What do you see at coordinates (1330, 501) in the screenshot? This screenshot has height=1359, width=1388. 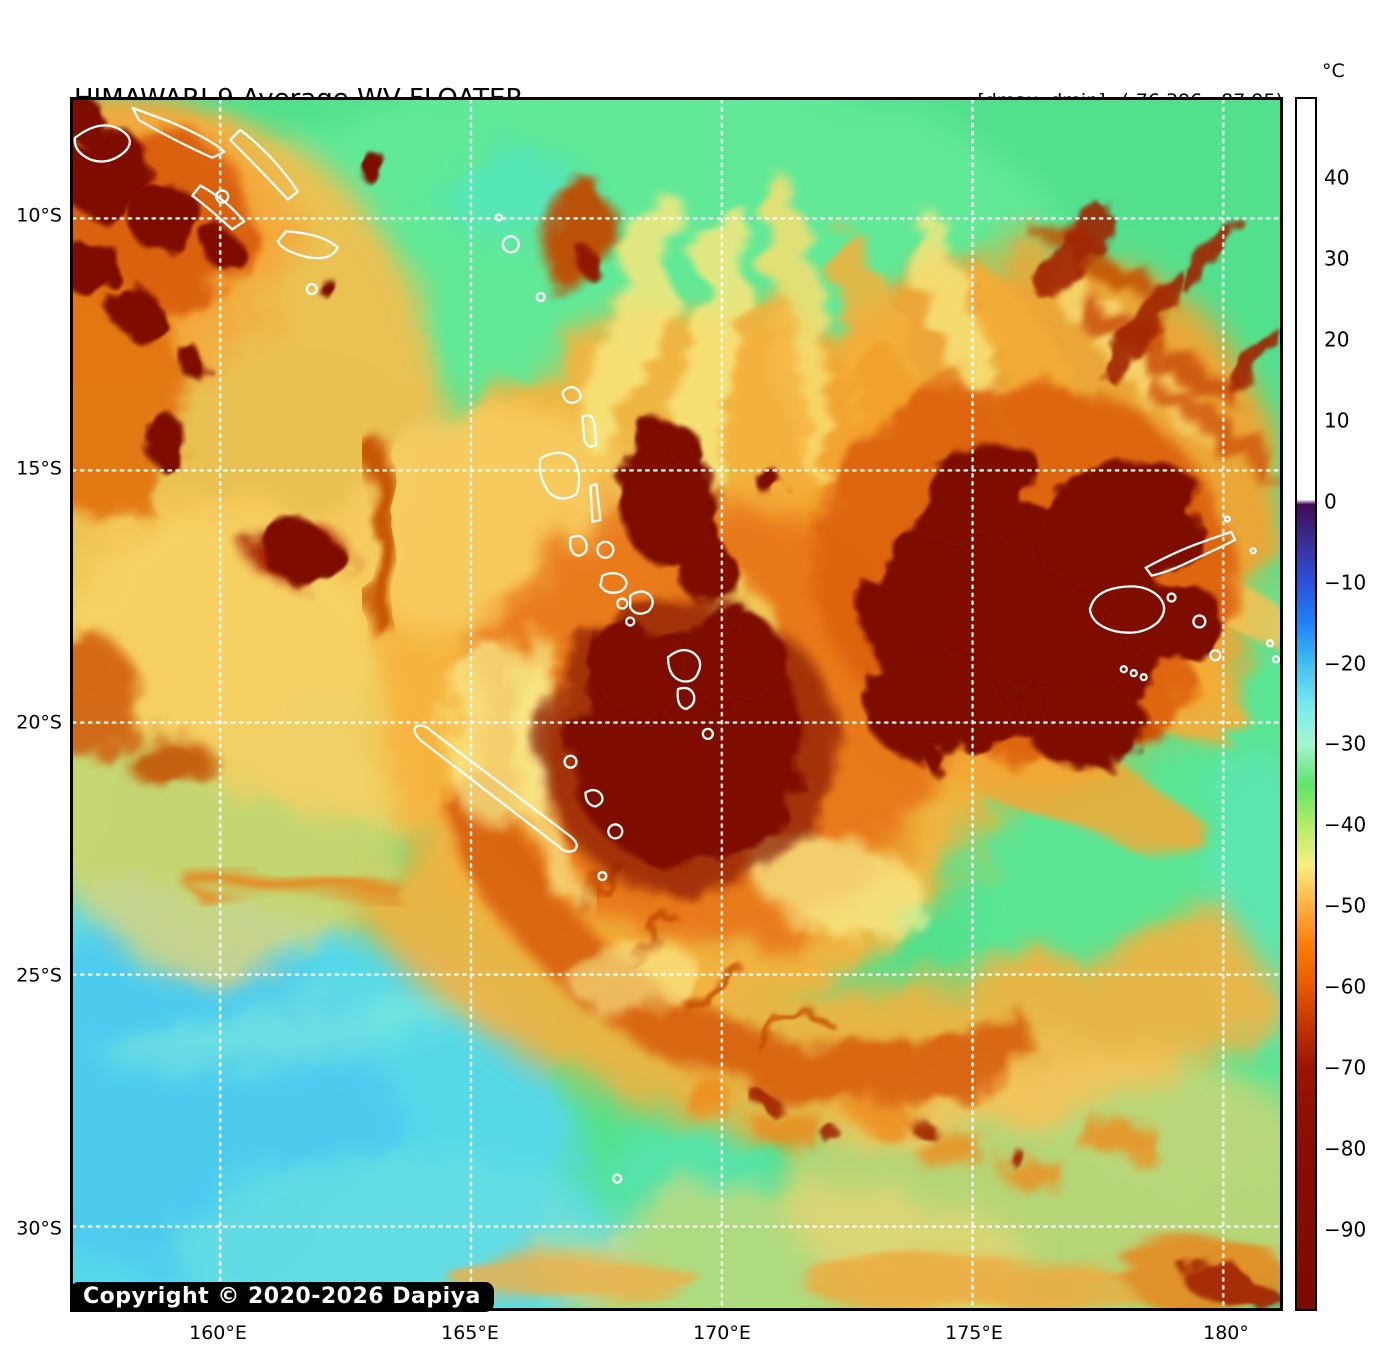 I see `colorbar-tick-label: 0` at bounding box center [1330, 501].